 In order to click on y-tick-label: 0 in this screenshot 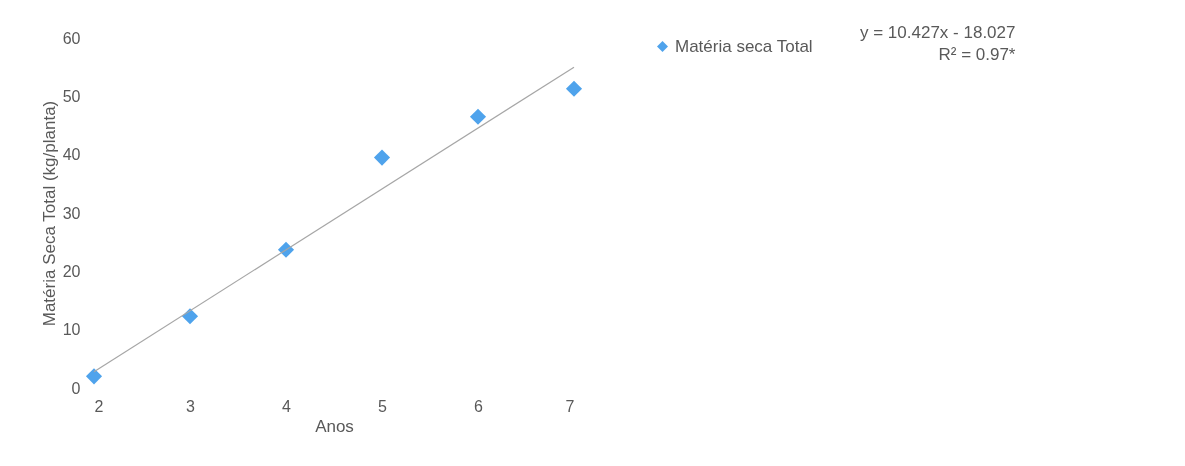, I will do `click(76, 388)`.